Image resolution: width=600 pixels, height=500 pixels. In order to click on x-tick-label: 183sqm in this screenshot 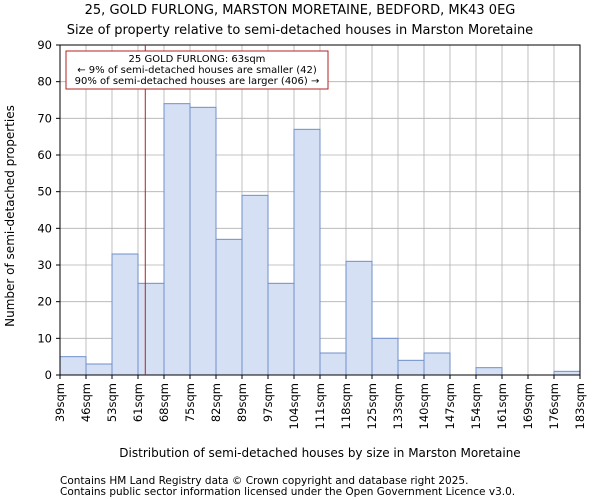, I will do `click(580, 406)`.